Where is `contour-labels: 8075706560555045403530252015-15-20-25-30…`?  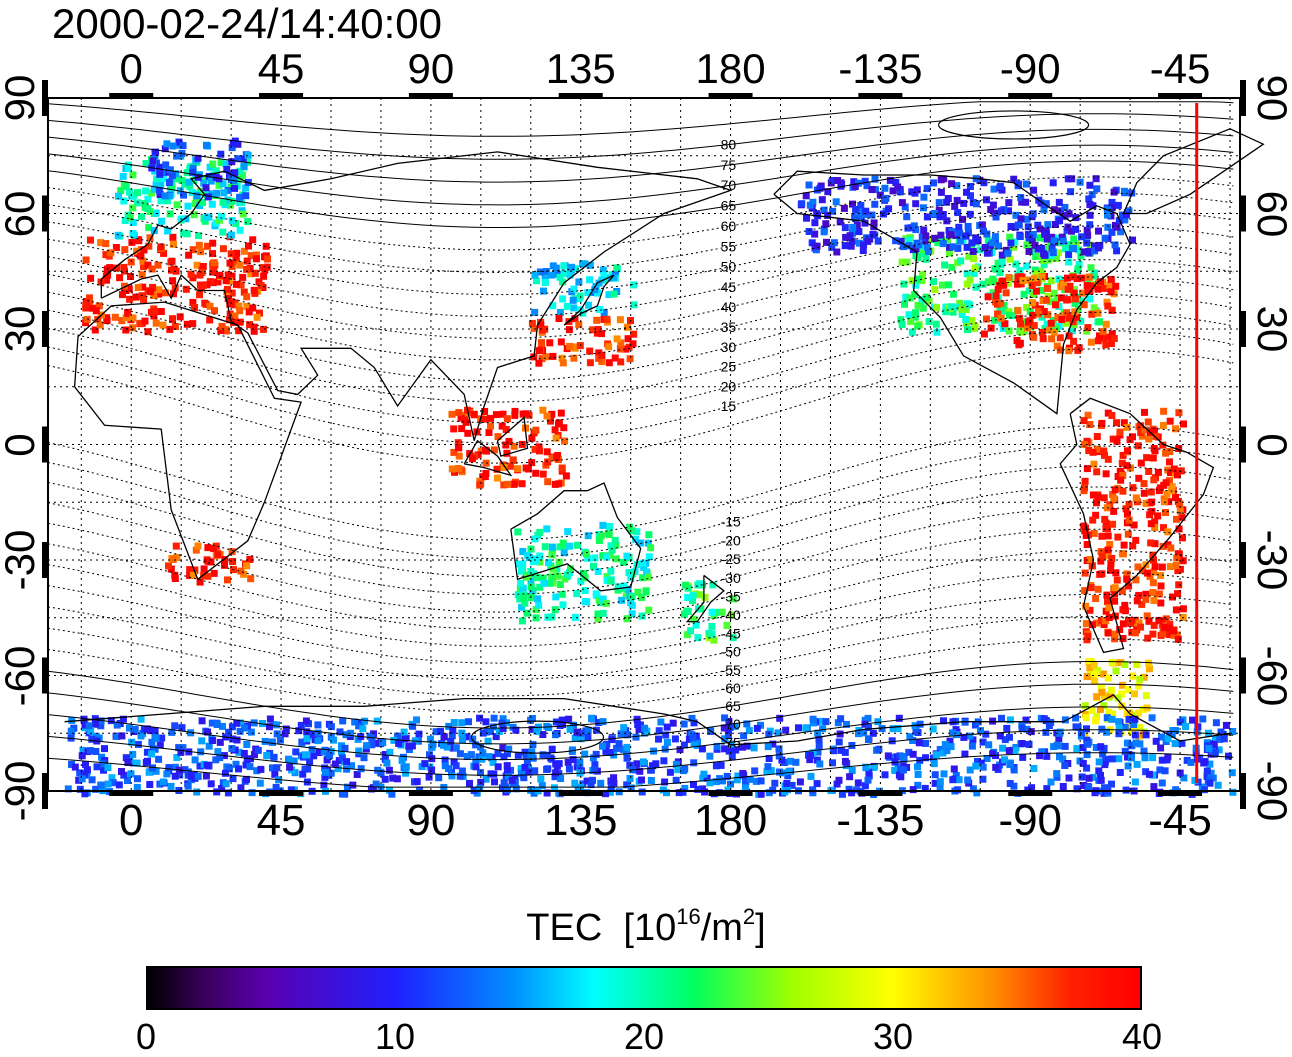
contour-labels: 8075706560555045403530252015-15-20-25-30… is located at coordinates (731, 443).